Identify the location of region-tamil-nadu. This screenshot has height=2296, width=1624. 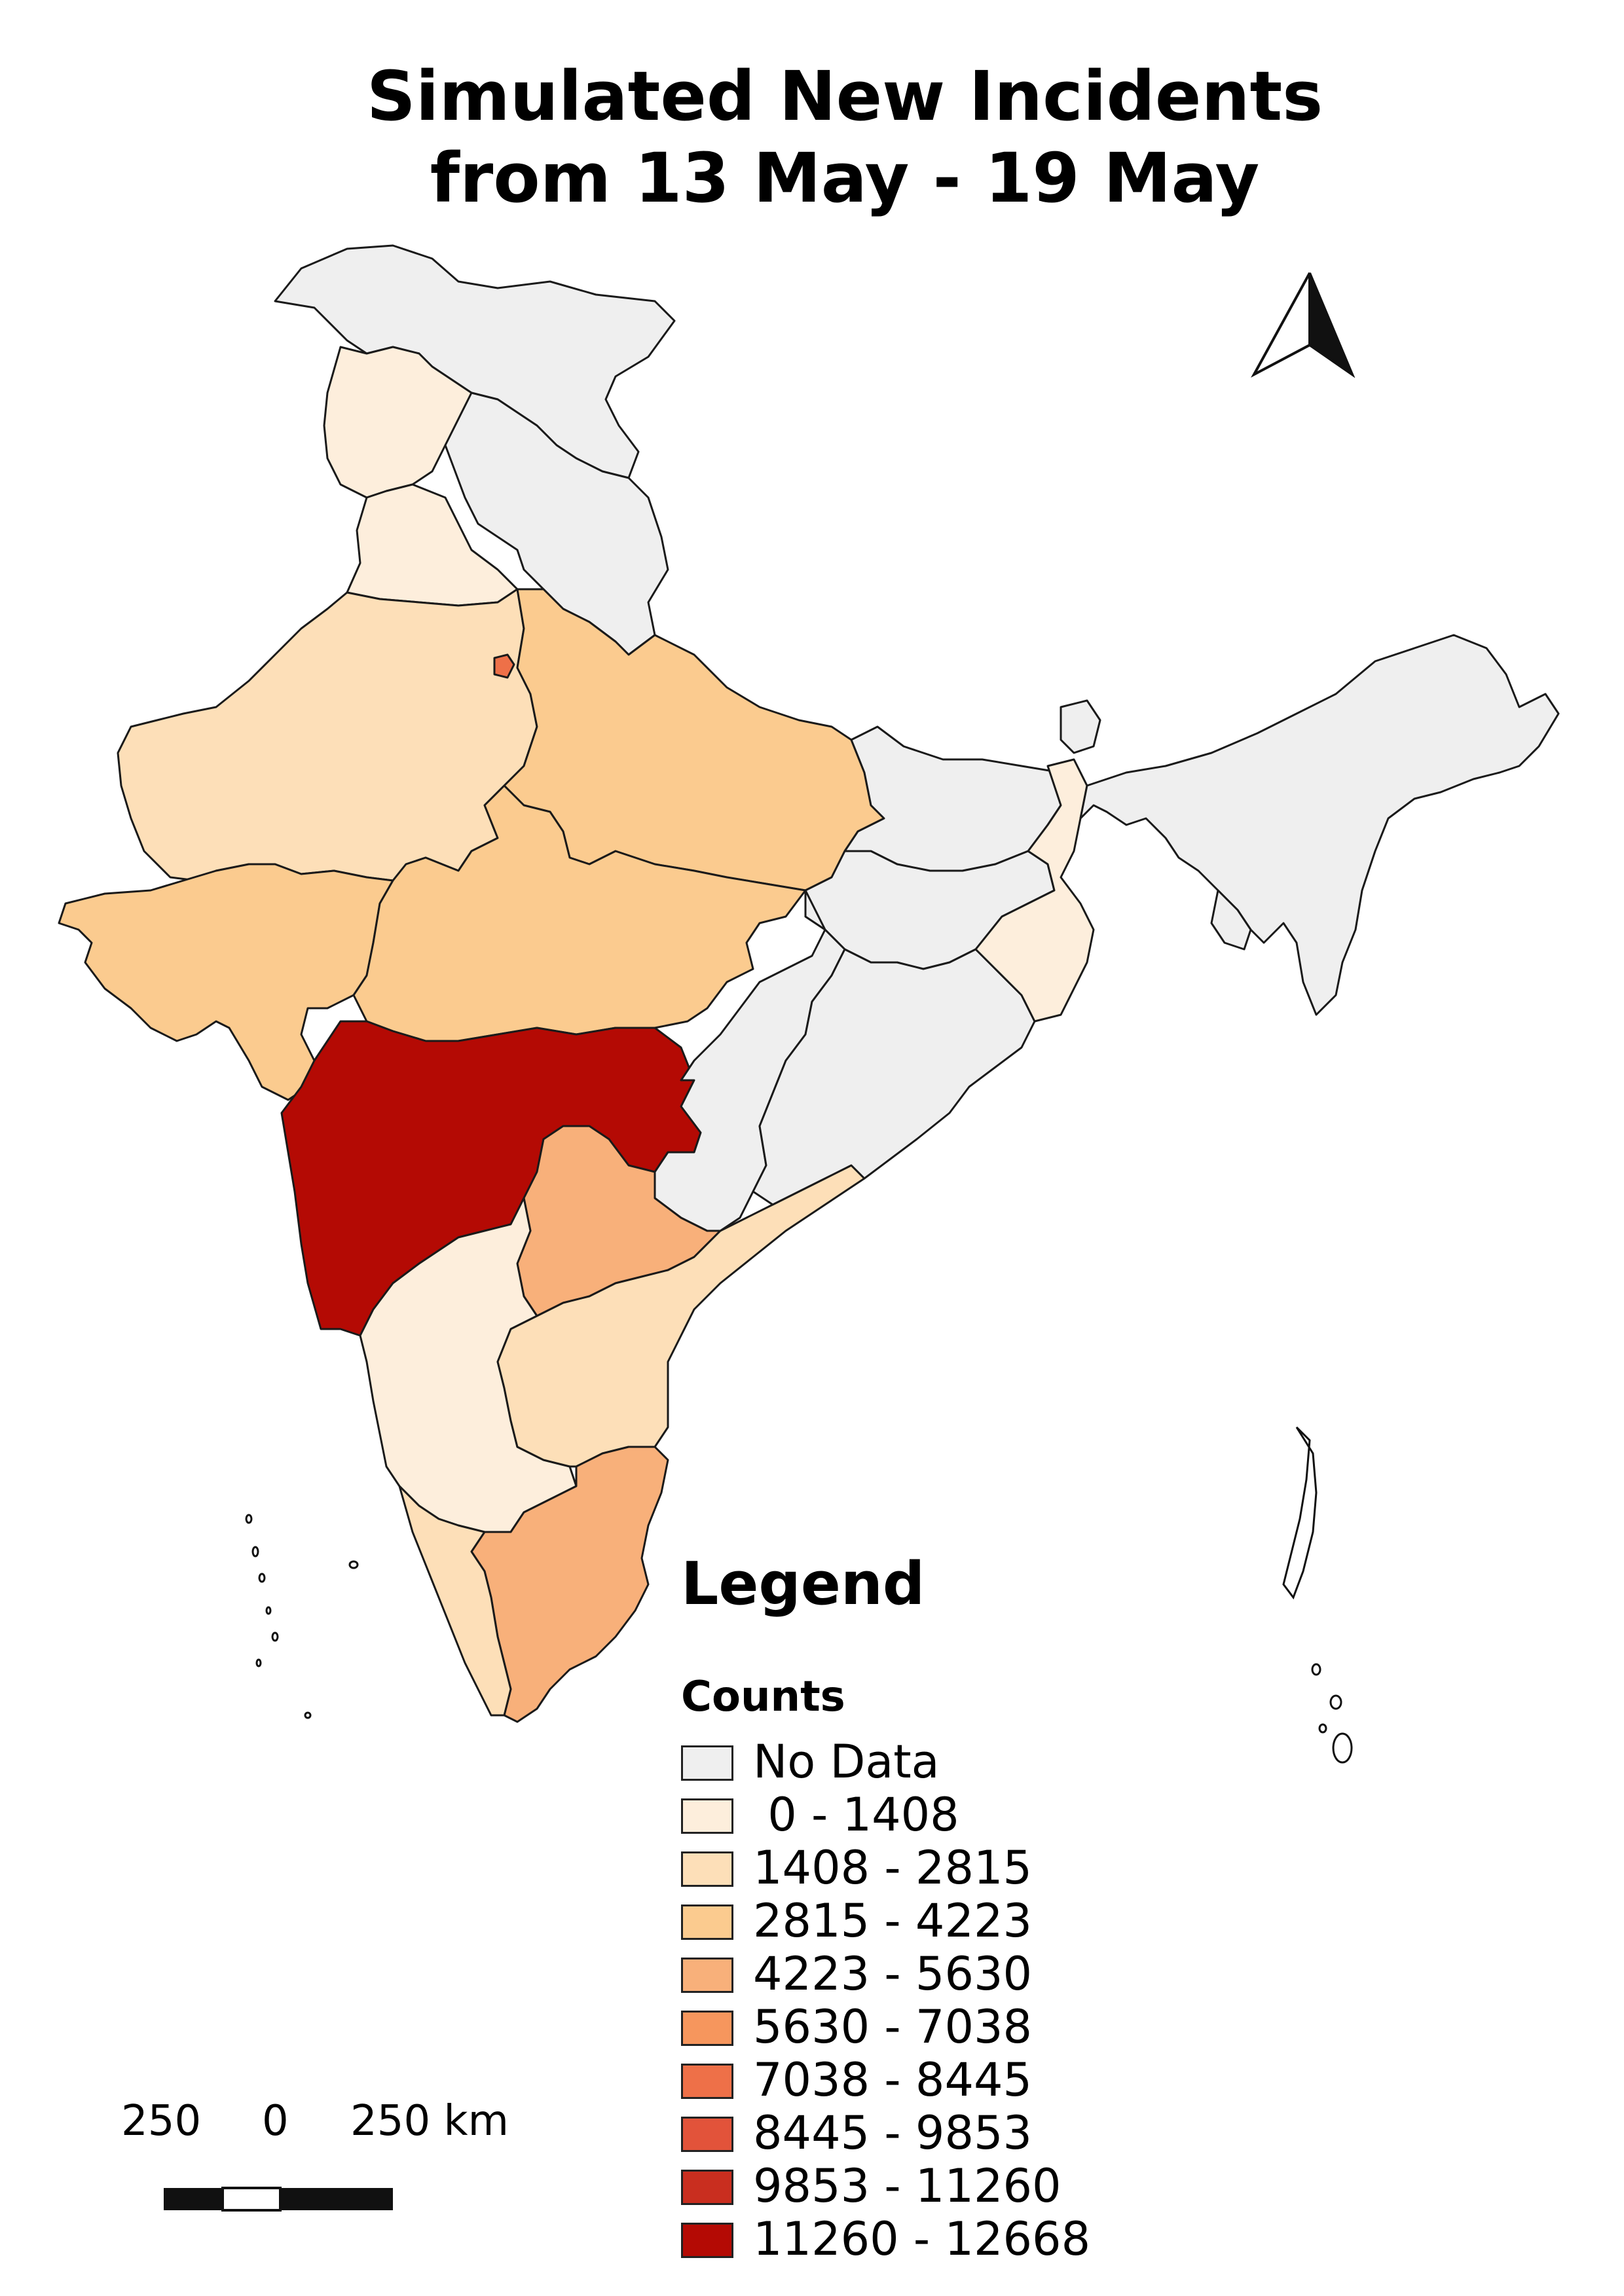
(569, 1584).